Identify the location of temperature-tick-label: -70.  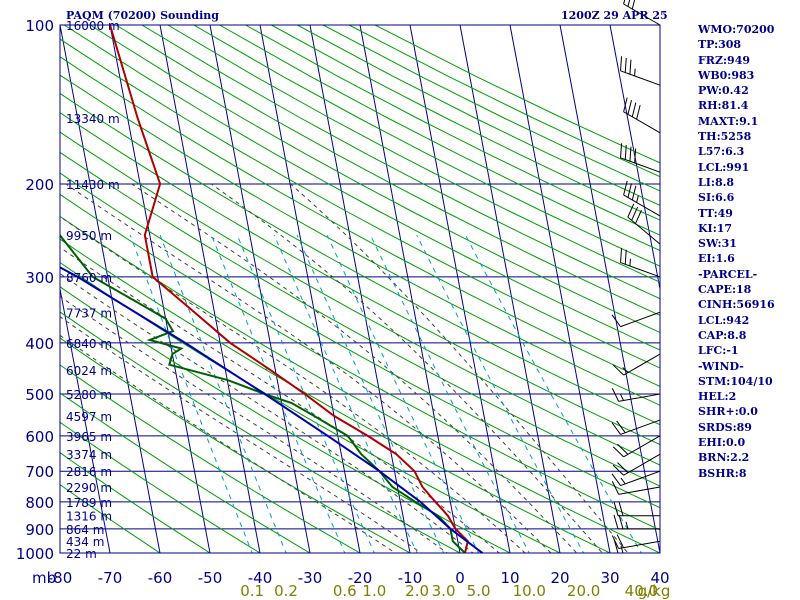
(110, 578).